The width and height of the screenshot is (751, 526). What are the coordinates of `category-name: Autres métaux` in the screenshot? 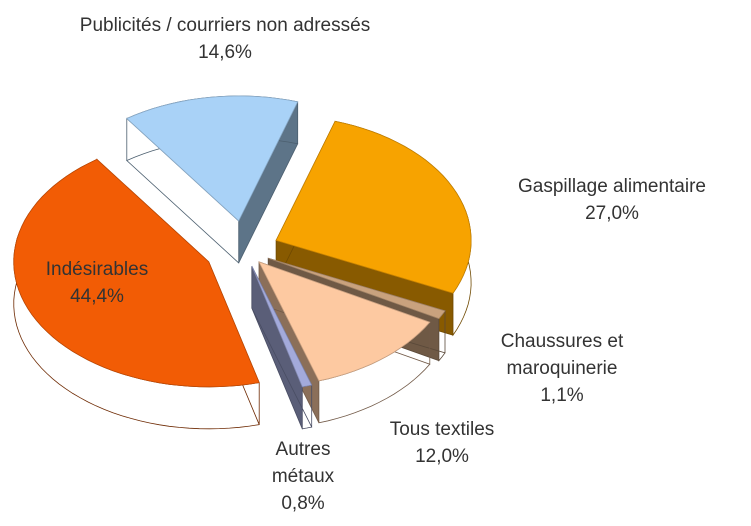 It's located at (303, 463).